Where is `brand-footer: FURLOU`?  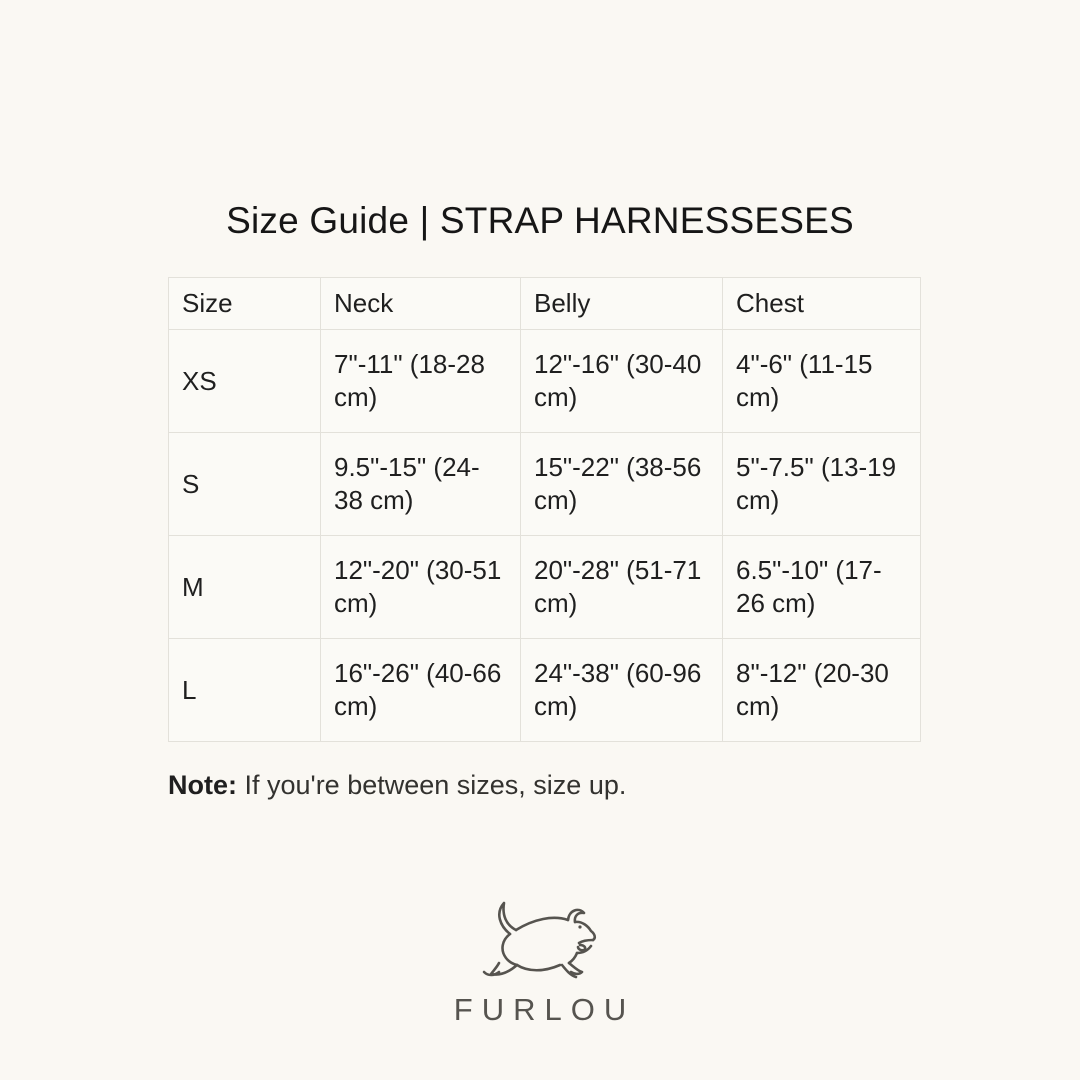 brand-footer: FURLOU is located at coordinates (540, 963).